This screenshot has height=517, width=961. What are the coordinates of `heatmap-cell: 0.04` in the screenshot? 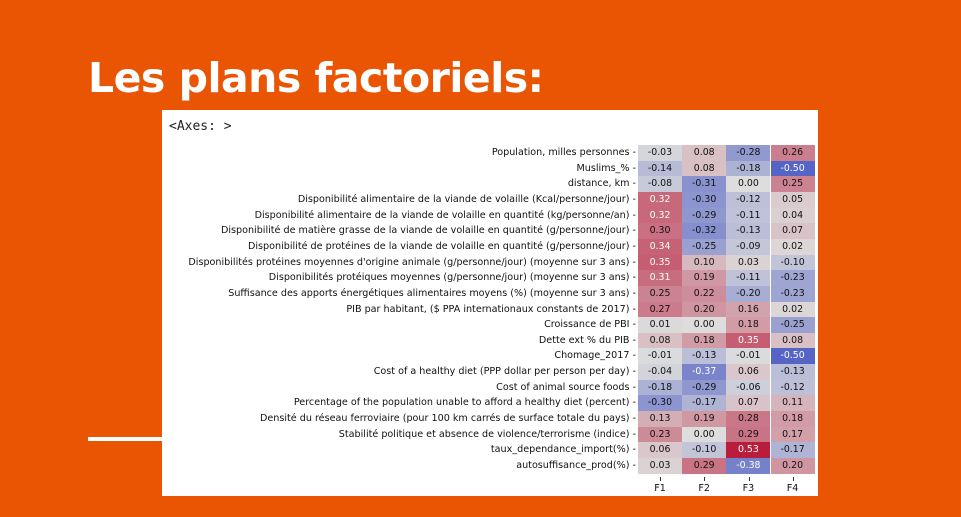 It's located at (792, 215).